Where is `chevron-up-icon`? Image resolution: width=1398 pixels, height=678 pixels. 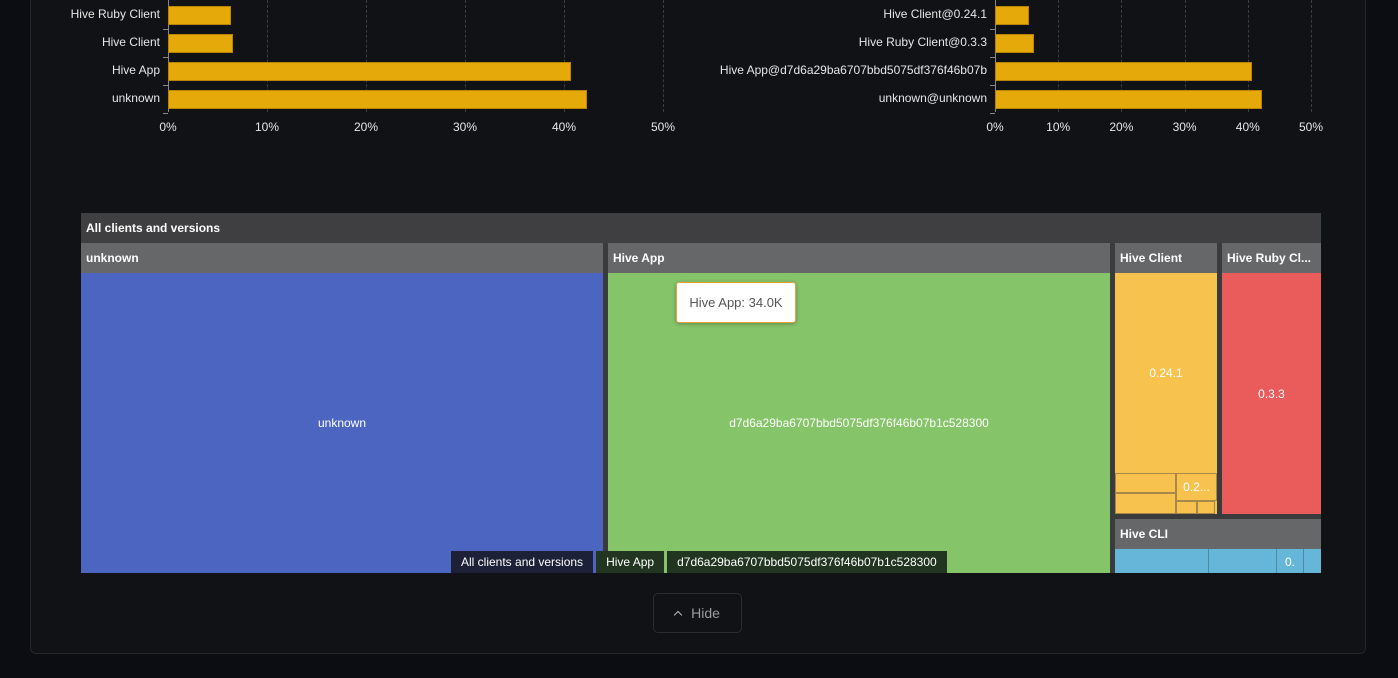
chevron-up-icon is located at coordinates (678, 615).